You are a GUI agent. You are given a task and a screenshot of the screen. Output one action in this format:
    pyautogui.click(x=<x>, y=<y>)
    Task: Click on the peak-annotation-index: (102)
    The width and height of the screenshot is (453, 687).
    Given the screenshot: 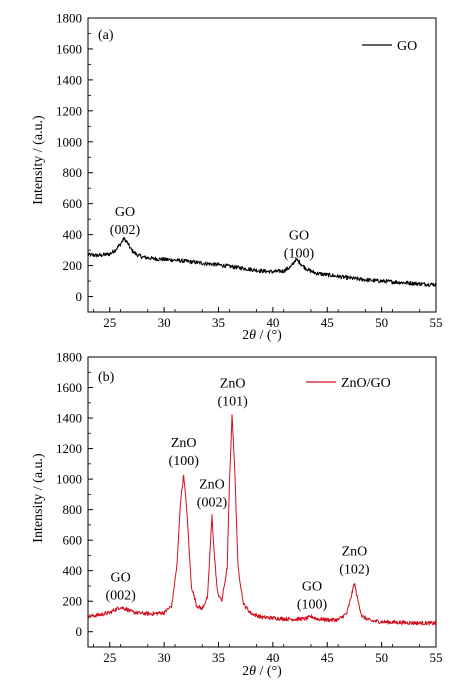 What is the action you would take?
    pyautogui.click(x=354, y=569)
    